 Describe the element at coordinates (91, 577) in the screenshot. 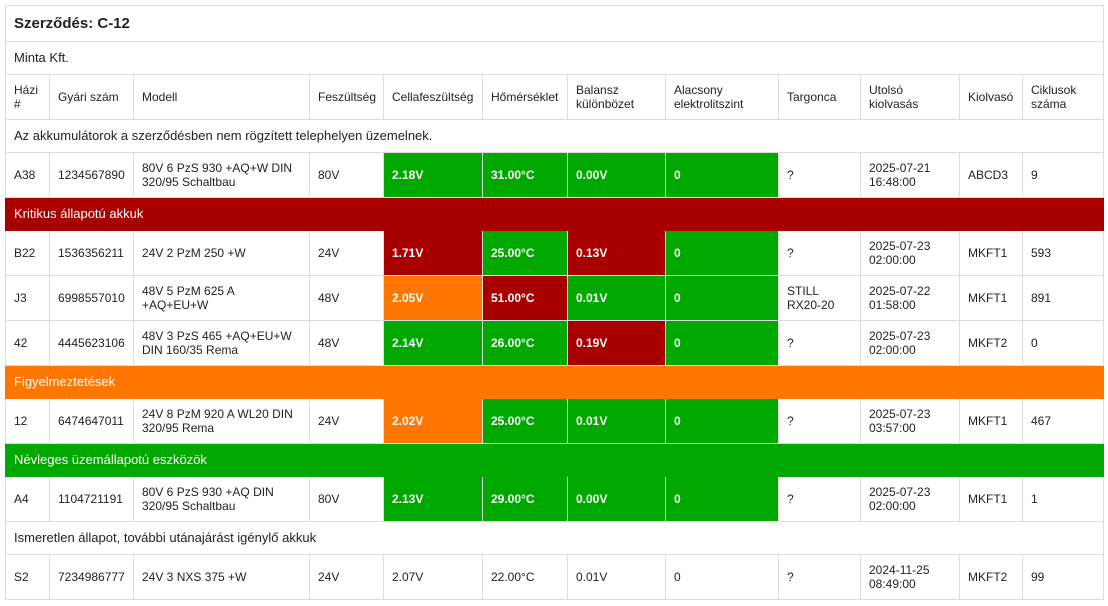

I see `cell-serial-no: 7234986777` at that location.